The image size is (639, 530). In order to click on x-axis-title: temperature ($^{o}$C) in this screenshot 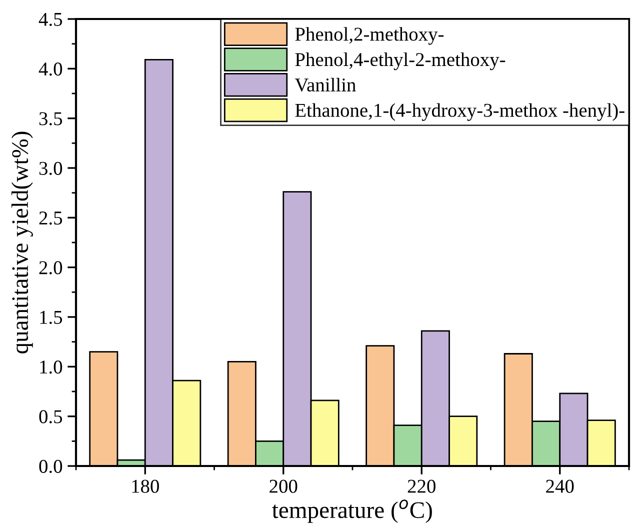, I will do `click(352, 511)`.